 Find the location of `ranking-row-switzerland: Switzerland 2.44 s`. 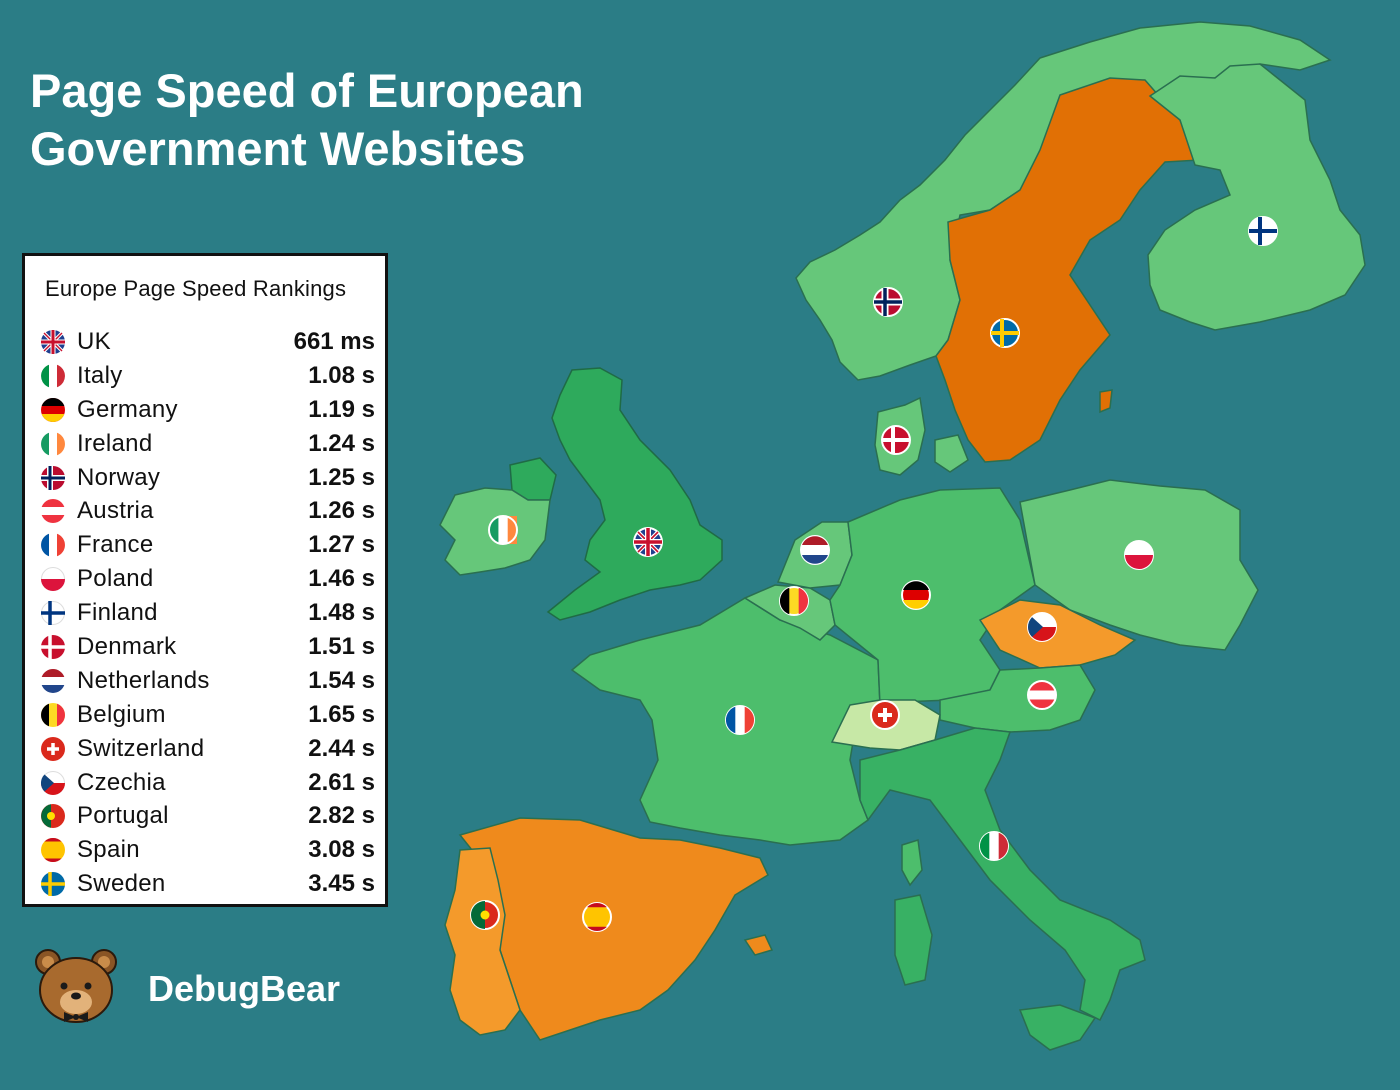

ranking-row-switzerland: Switzerland 2.44 s is located at coordinates (208, 749).